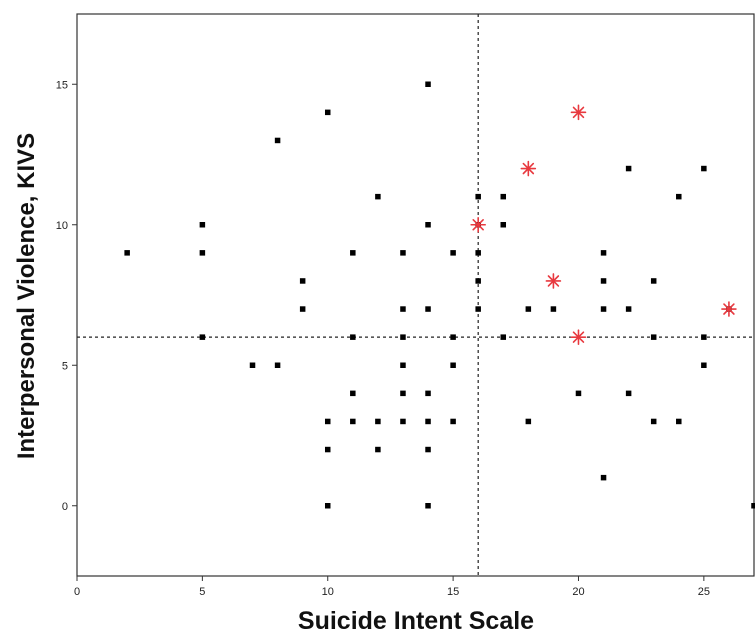  I want to click on y-tick-label: 0, so click(65, 507).